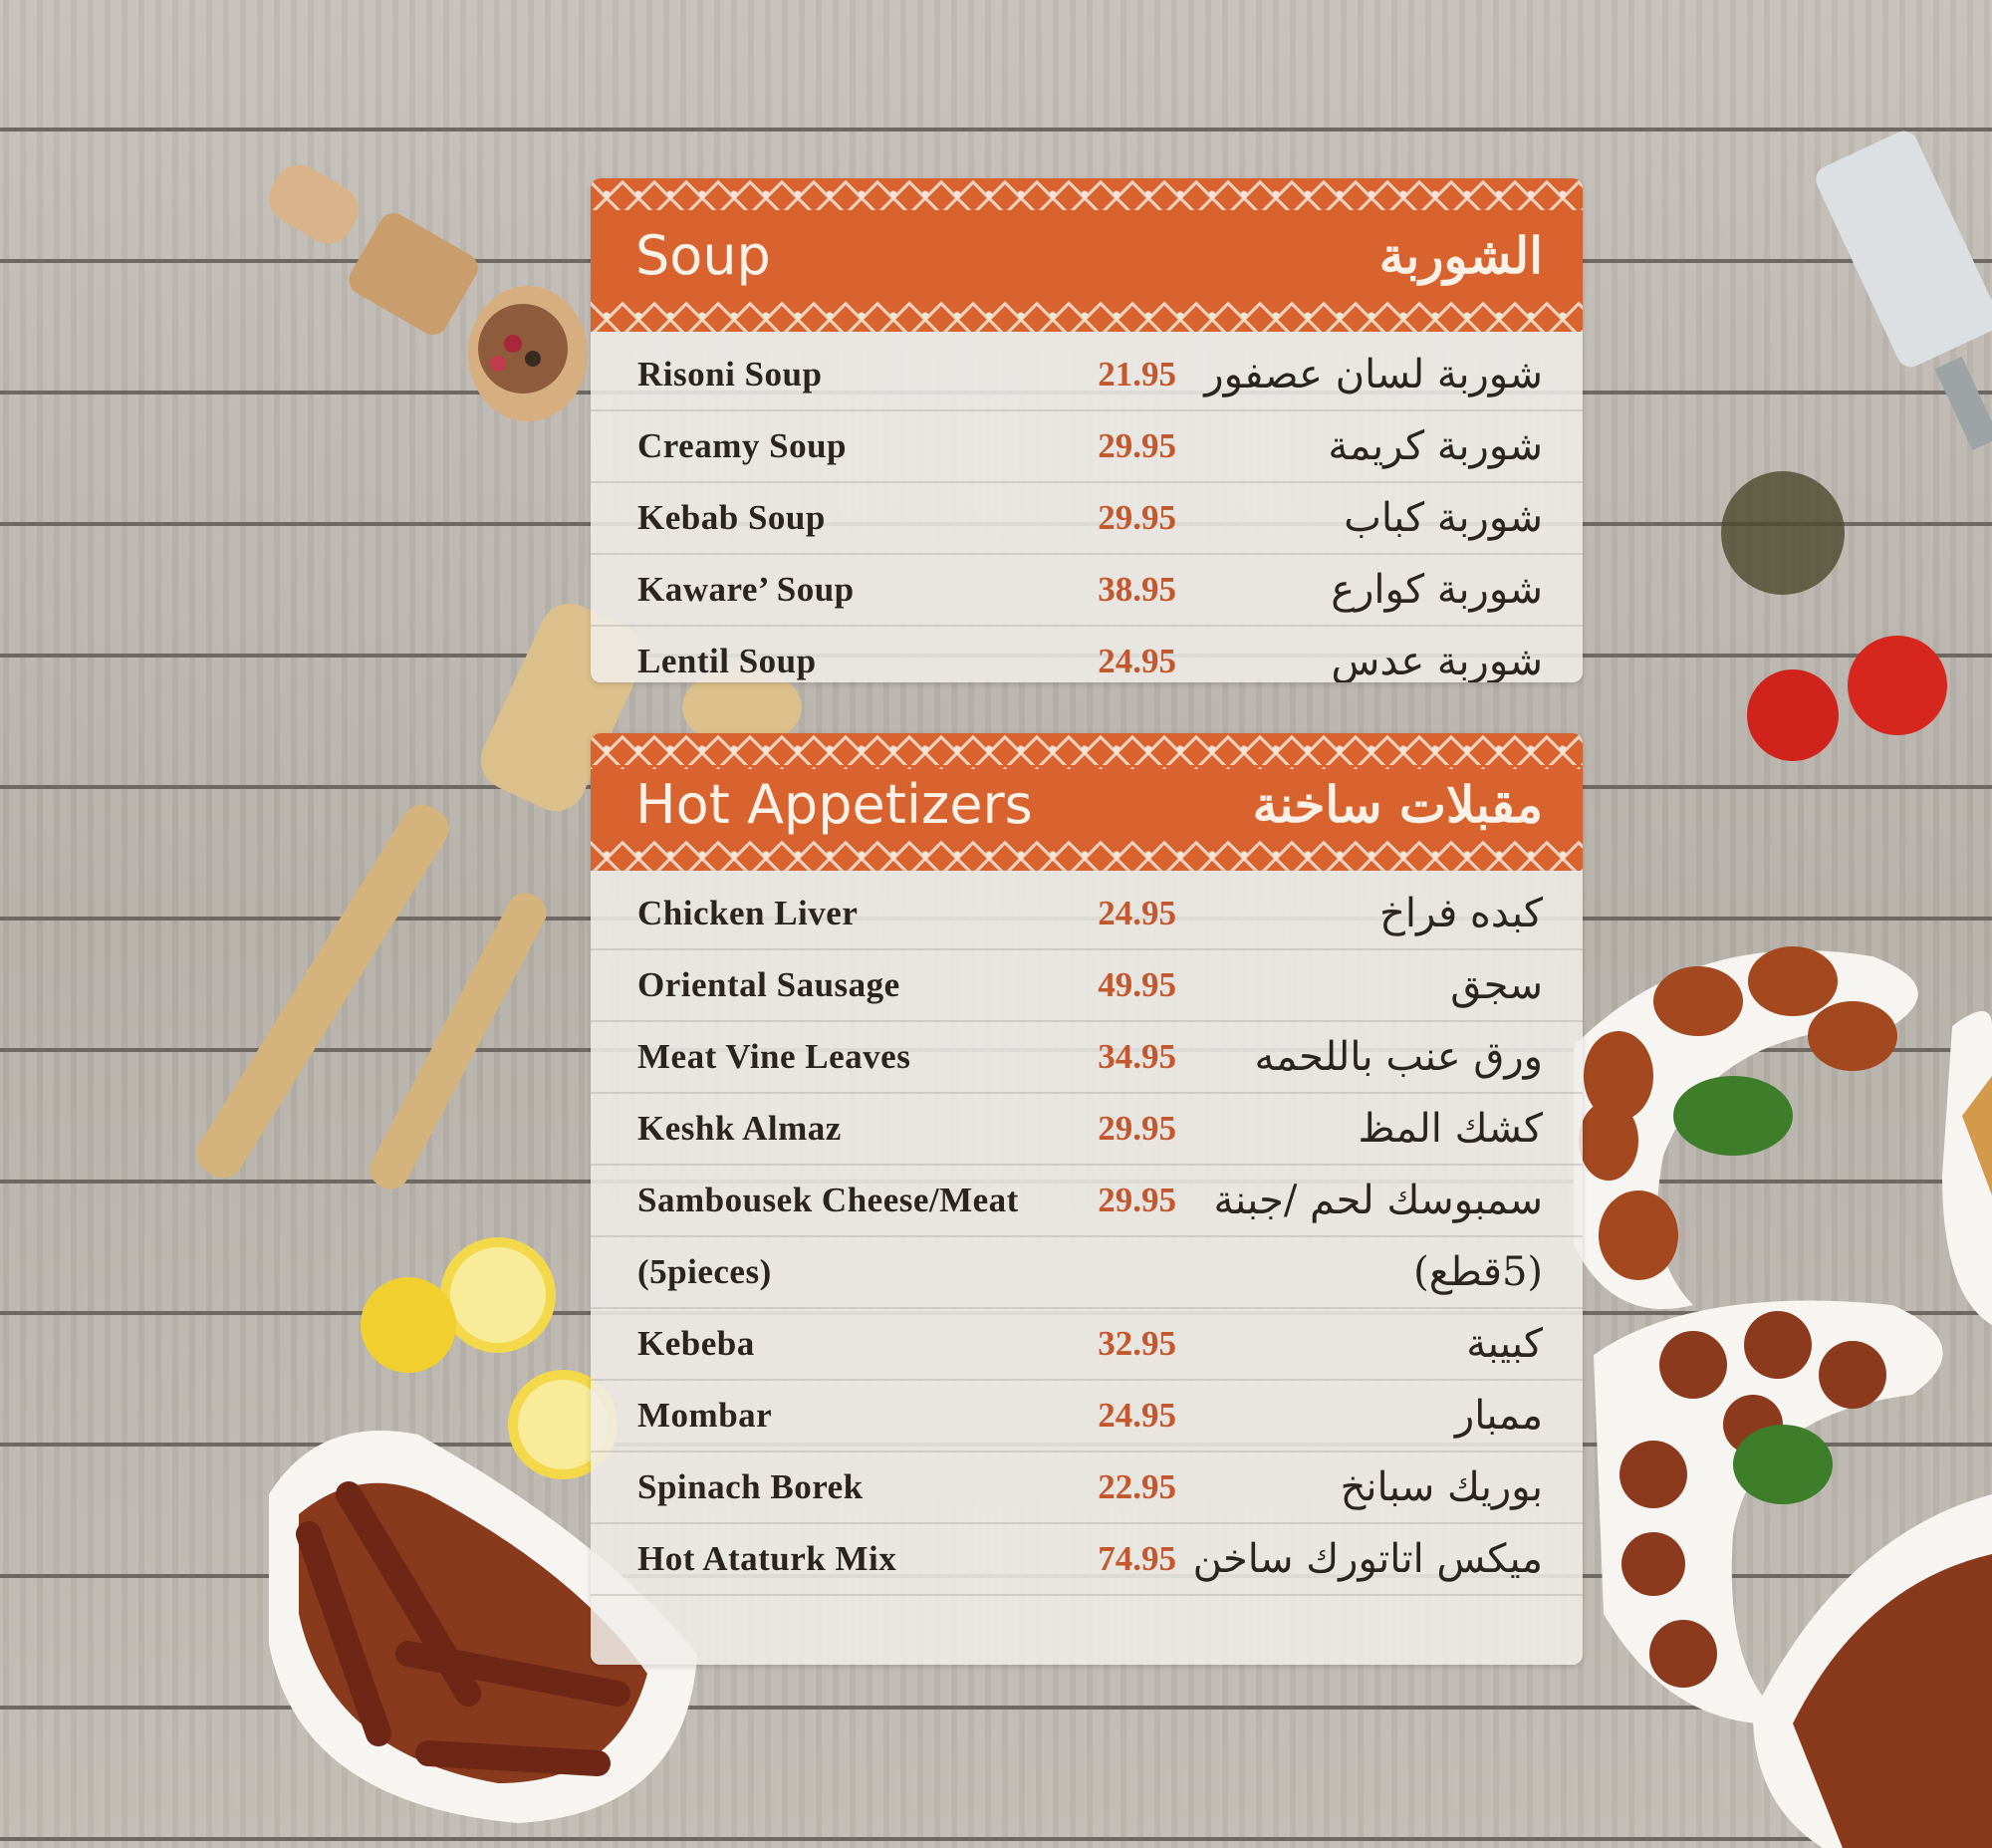 The image size is (1992, 1848). What do you see at coordinates (1967, 1168) in the screenshot?
I see `samosa-dish-icon` at bounding box center [1967, 1168].